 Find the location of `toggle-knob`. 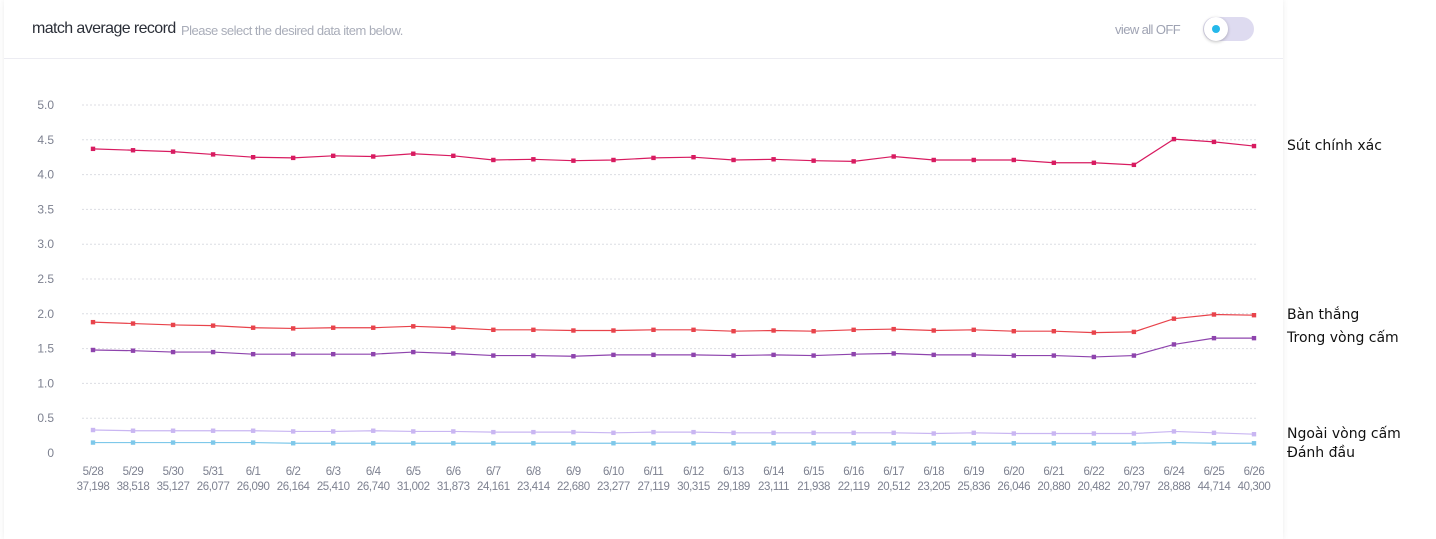

toggle-knob is located at coordinates (1216, 29).